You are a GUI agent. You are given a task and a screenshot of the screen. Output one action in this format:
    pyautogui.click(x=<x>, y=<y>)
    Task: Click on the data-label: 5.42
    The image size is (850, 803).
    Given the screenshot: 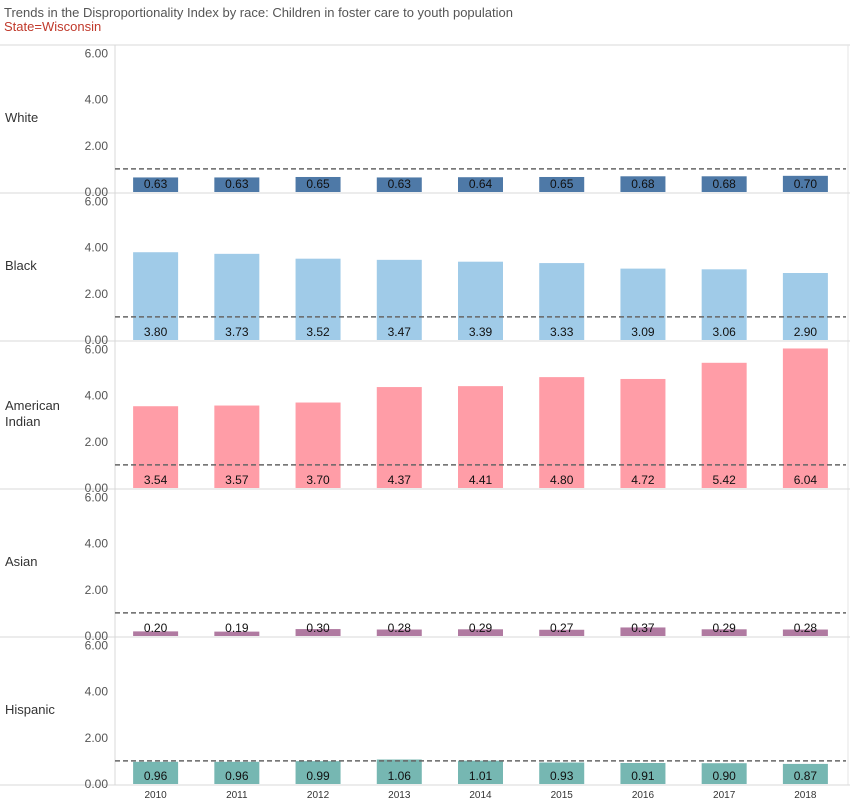 What is the action you would take?
    pyautogui.click(x=724, y=480)
    